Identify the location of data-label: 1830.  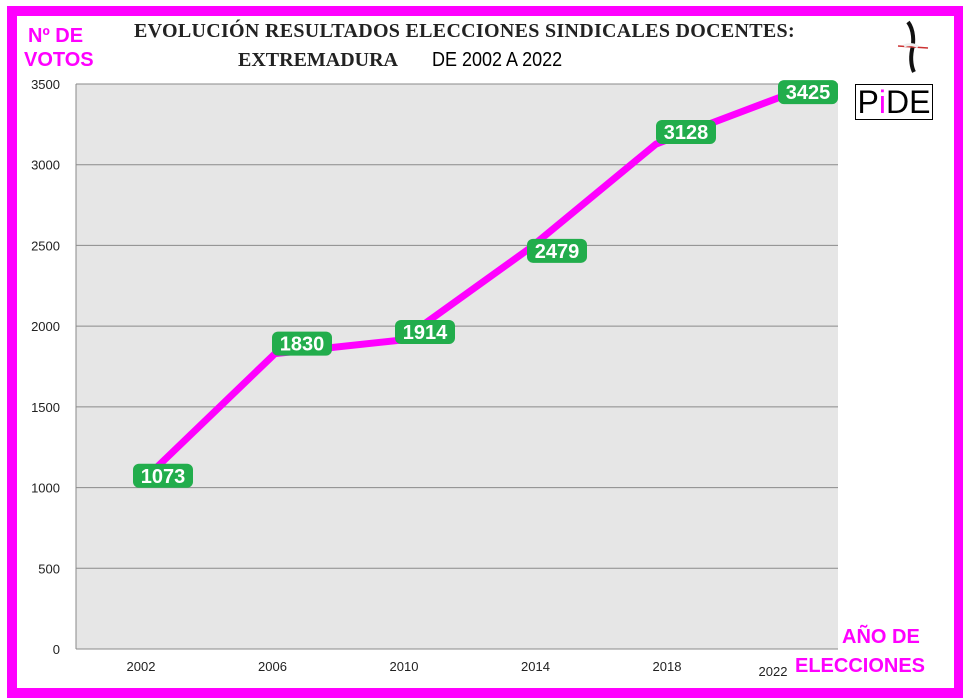
(302, 343).